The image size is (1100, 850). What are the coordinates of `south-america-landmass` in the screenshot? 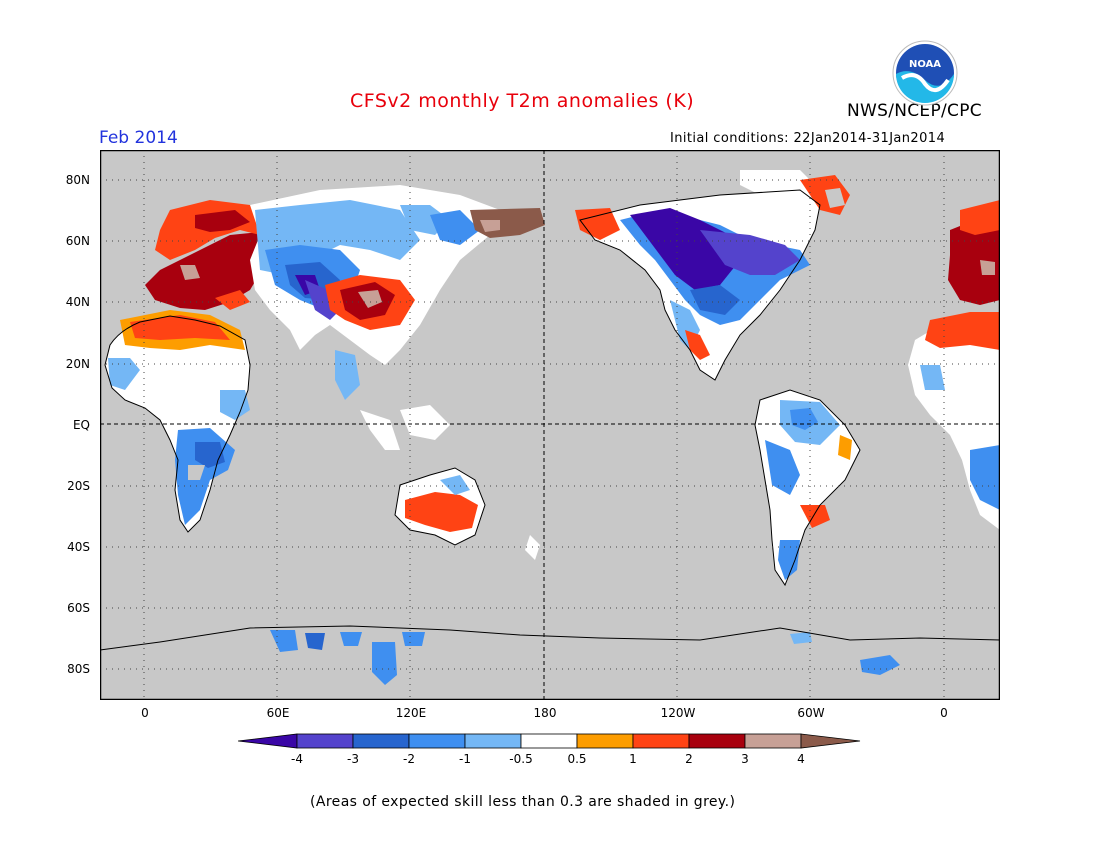 It's located at (807, 487).